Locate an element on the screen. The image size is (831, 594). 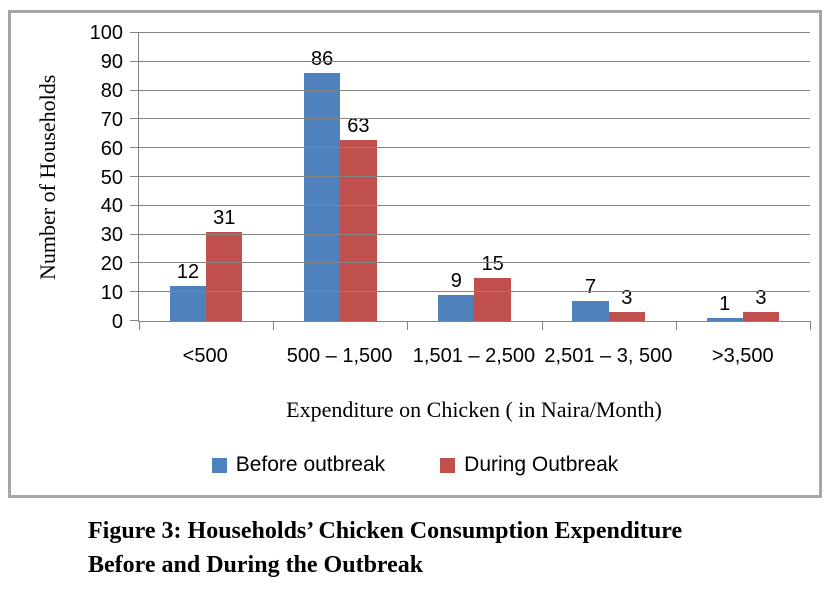
bar: 63 is located at coordinates (358, 218).